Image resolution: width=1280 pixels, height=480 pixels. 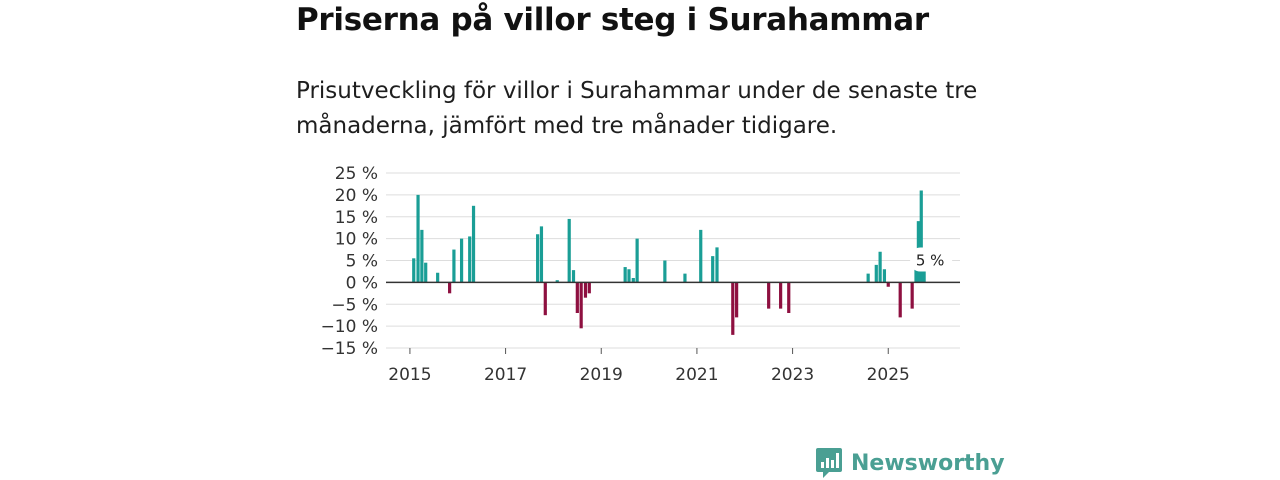 What do you see at coordinates (349, 327) in the screenshot?
I see `y-tick-label: −10 %` at bounding box center [349, 327].